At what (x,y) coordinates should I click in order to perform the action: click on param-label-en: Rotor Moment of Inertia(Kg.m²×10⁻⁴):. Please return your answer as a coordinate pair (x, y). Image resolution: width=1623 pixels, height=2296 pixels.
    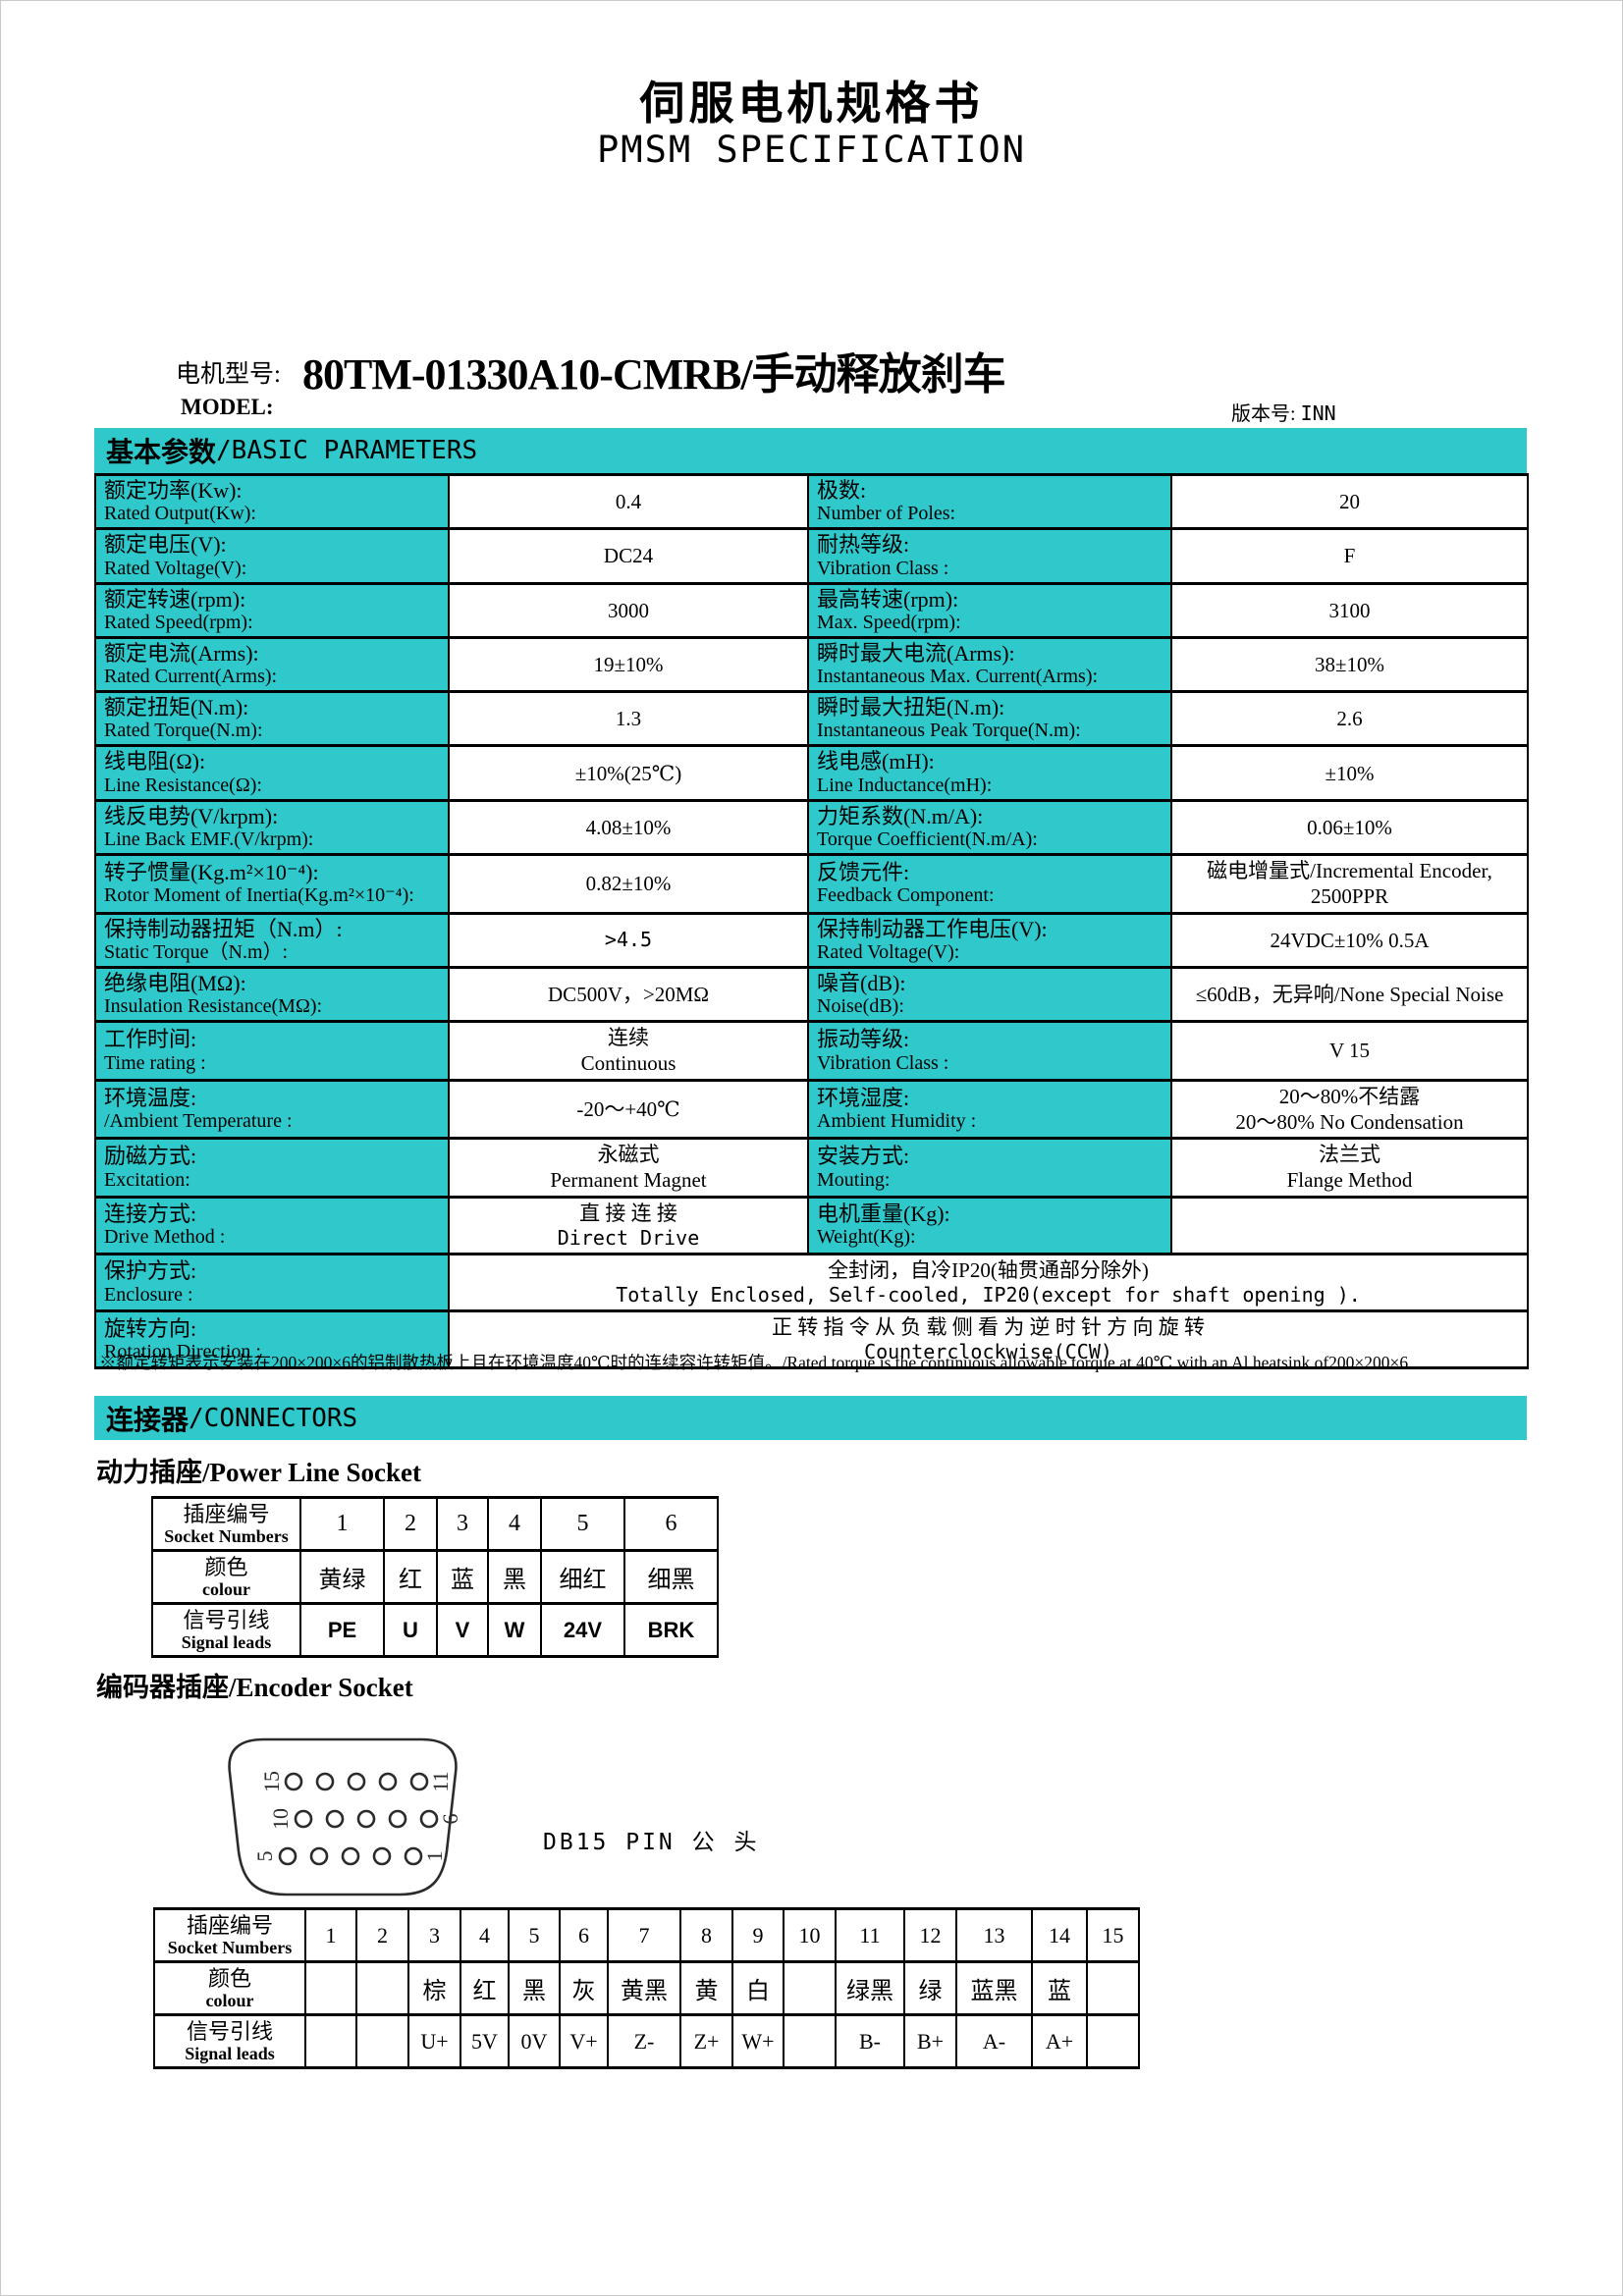
    Looking at the image, I should click on (259, 895).